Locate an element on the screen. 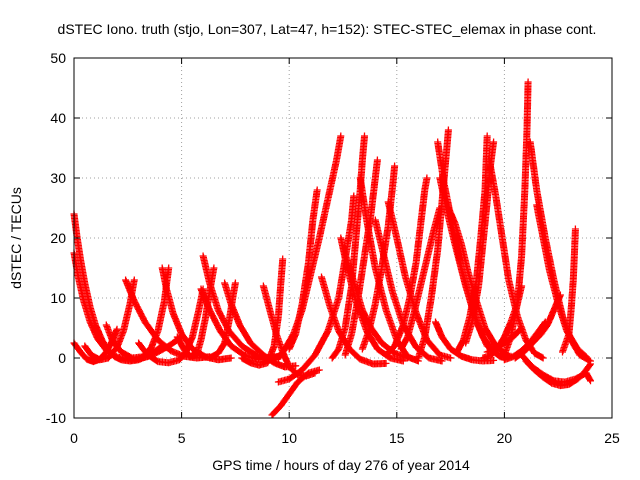  y-tick-label: 30 is located at coordinates (58, 178).